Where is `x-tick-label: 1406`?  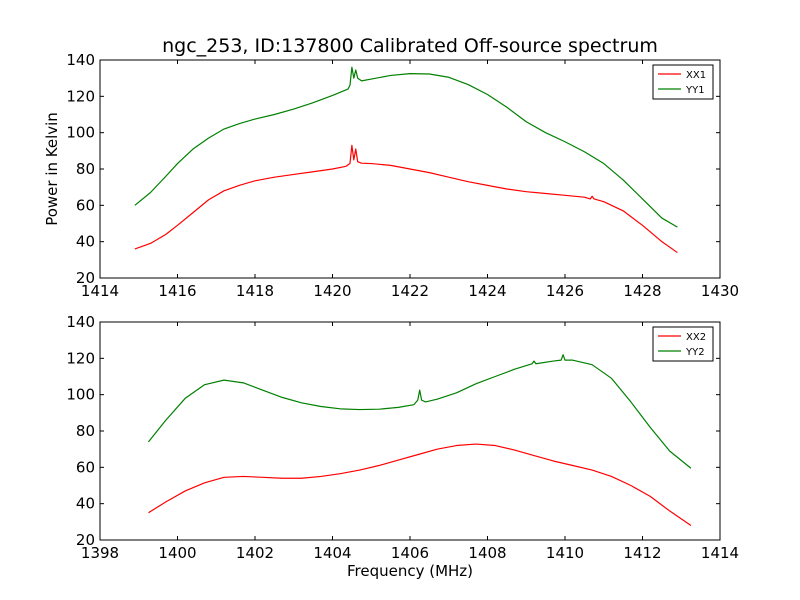
x-tick-label: 1406 is located at coordinates (410, 553).